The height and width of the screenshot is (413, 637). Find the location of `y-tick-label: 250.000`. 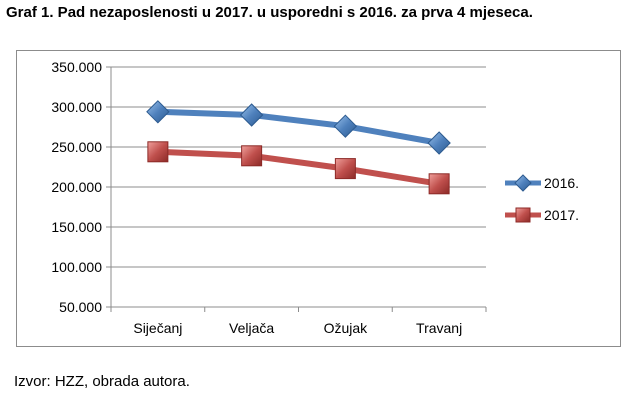

y-tick-label: 250.000 is located at coordinates (76, 147).